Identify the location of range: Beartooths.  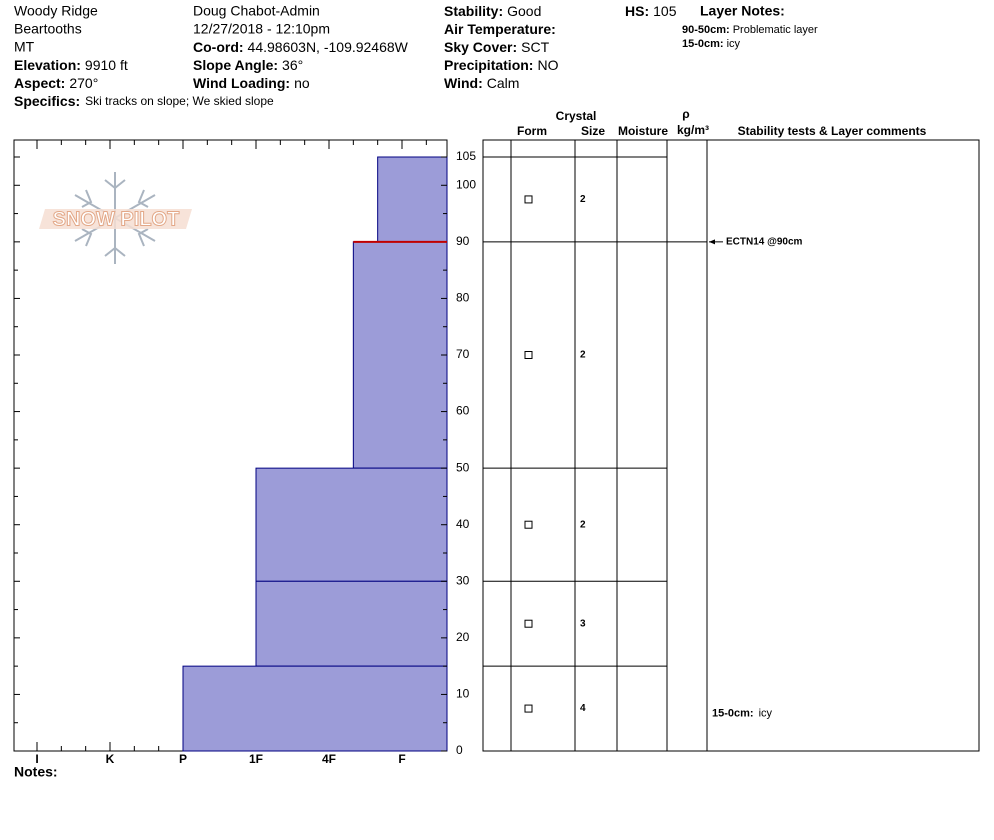
(48, 29).